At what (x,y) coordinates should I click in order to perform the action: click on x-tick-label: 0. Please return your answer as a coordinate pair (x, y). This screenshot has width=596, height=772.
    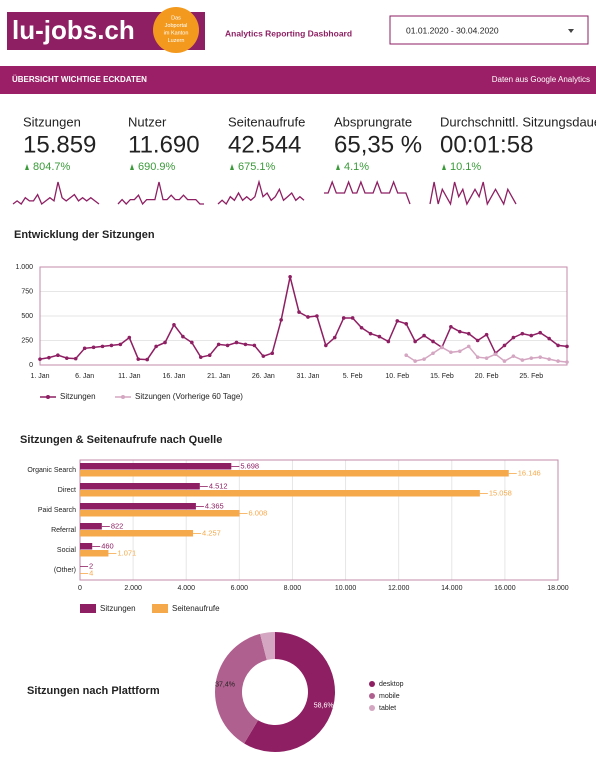
    Looking at the image, I should click on (80, 588).